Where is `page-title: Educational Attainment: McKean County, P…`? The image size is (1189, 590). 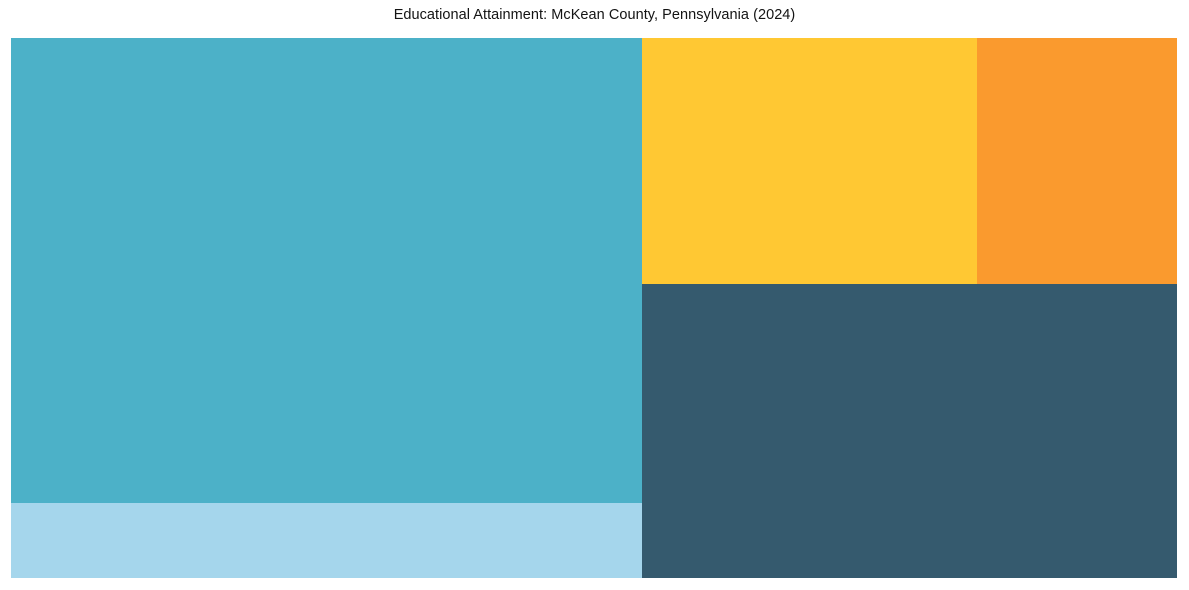 page-title: Educational Attainment: McKean County, P… is located at coordinates (594, 15).